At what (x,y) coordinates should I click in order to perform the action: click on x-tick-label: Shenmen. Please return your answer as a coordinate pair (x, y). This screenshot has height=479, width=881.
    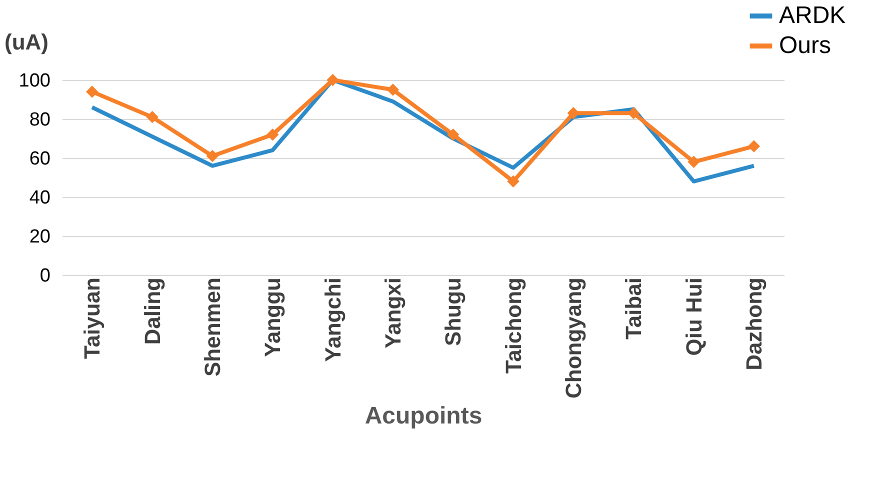
    Looking at the image, I should click on (212, 327).